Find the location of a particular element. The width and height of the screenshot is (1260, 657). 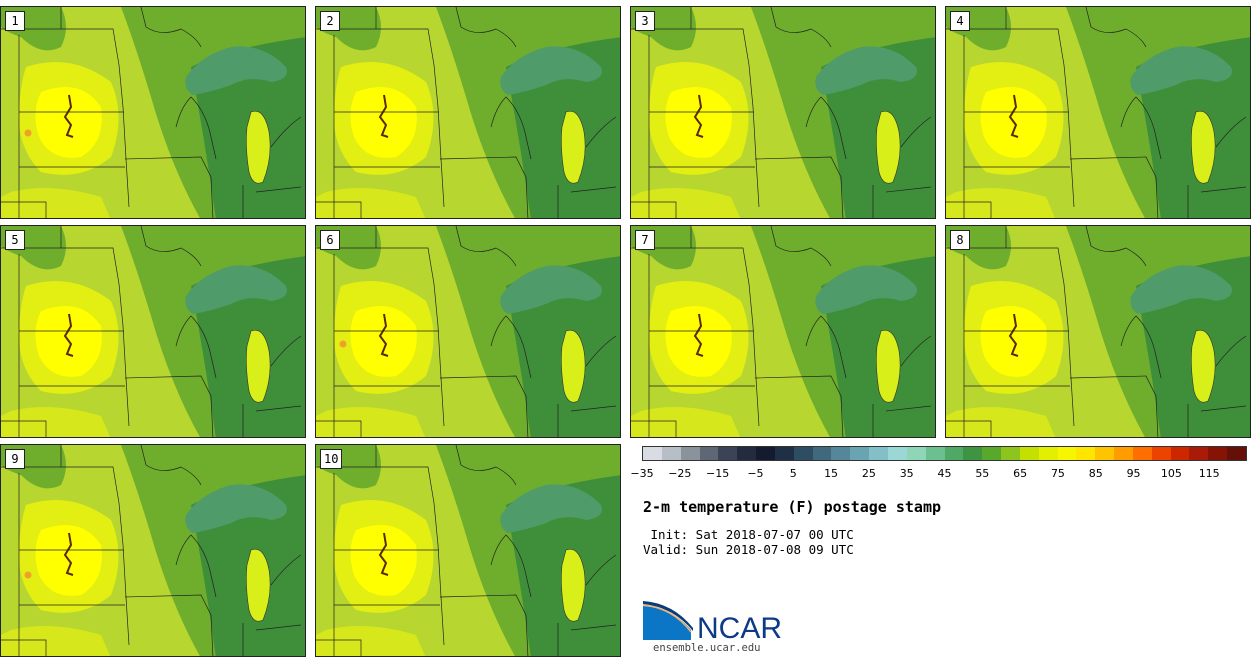

colorbar-tick-label: 15 is located at coordinates (831, 473).